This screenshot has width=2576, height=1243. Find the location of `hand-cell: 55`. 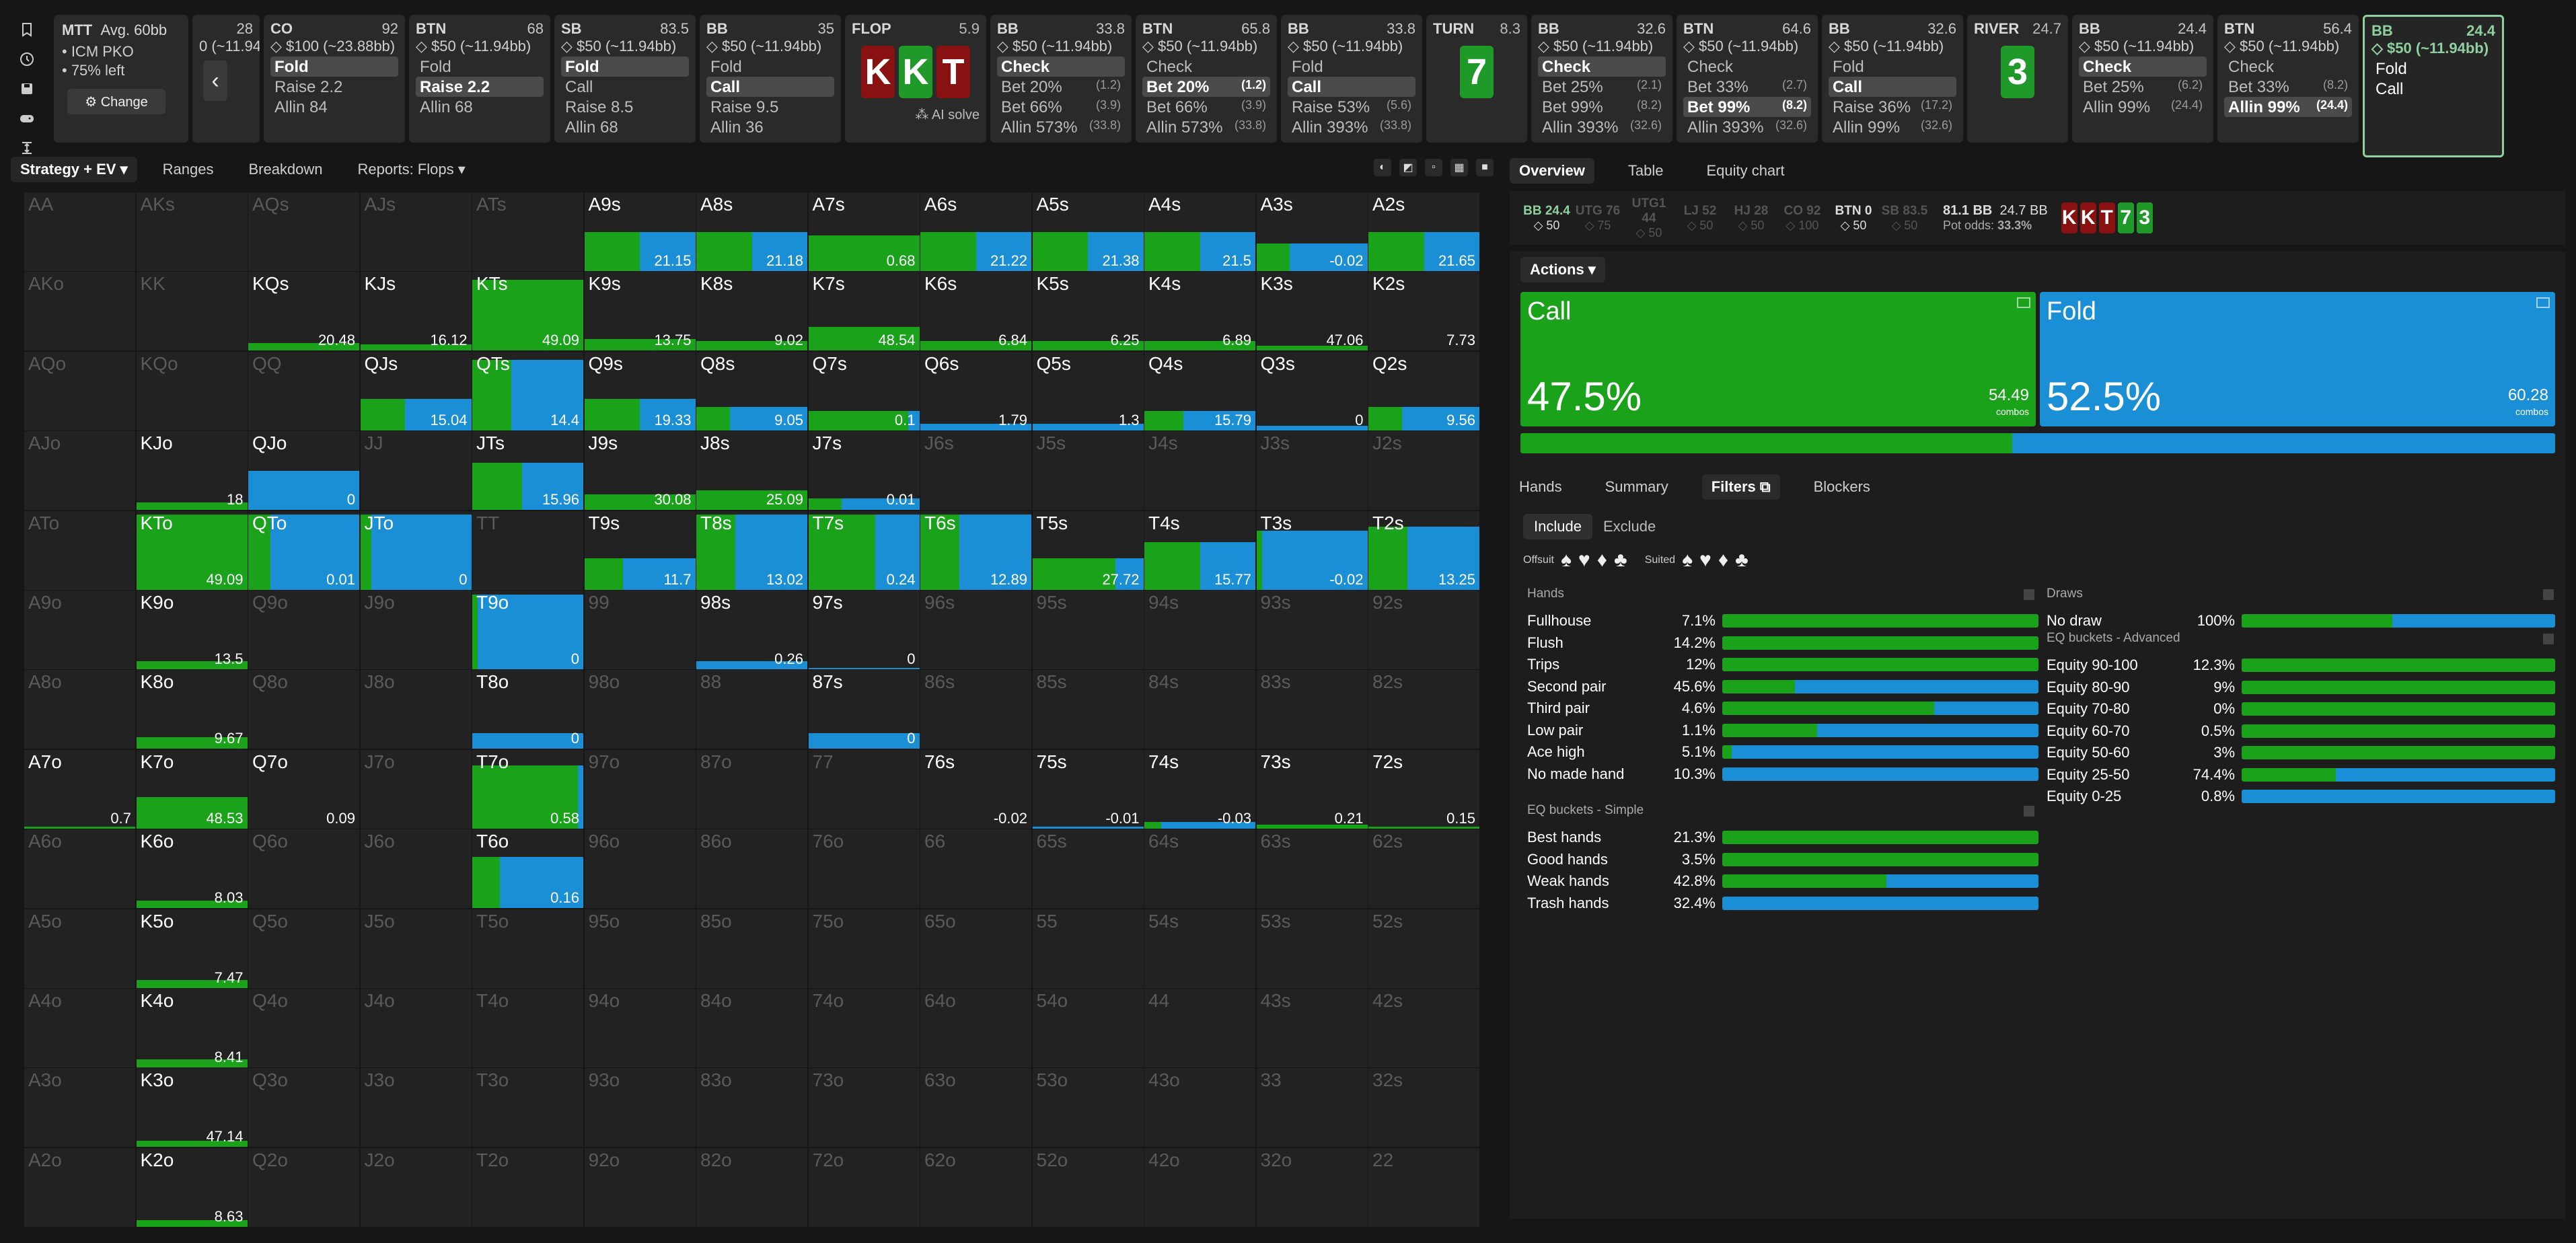

hand-cell: 55 is located at coordinates (1088, 949).